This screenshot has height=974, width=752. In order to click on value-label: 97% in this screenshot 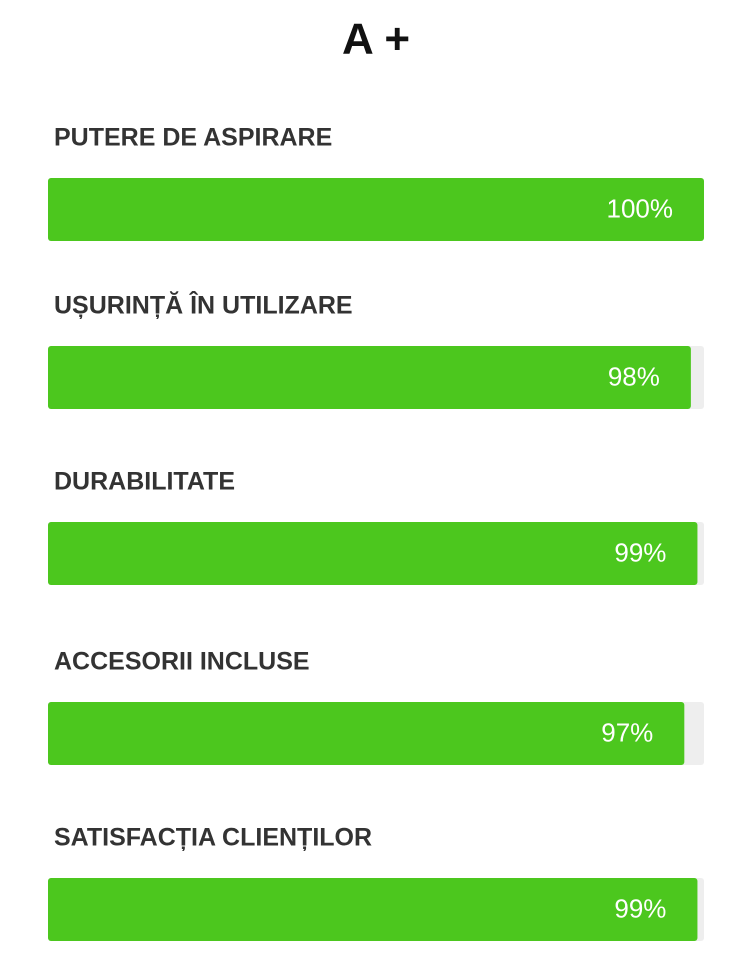, I will do `click(627, 732)`.